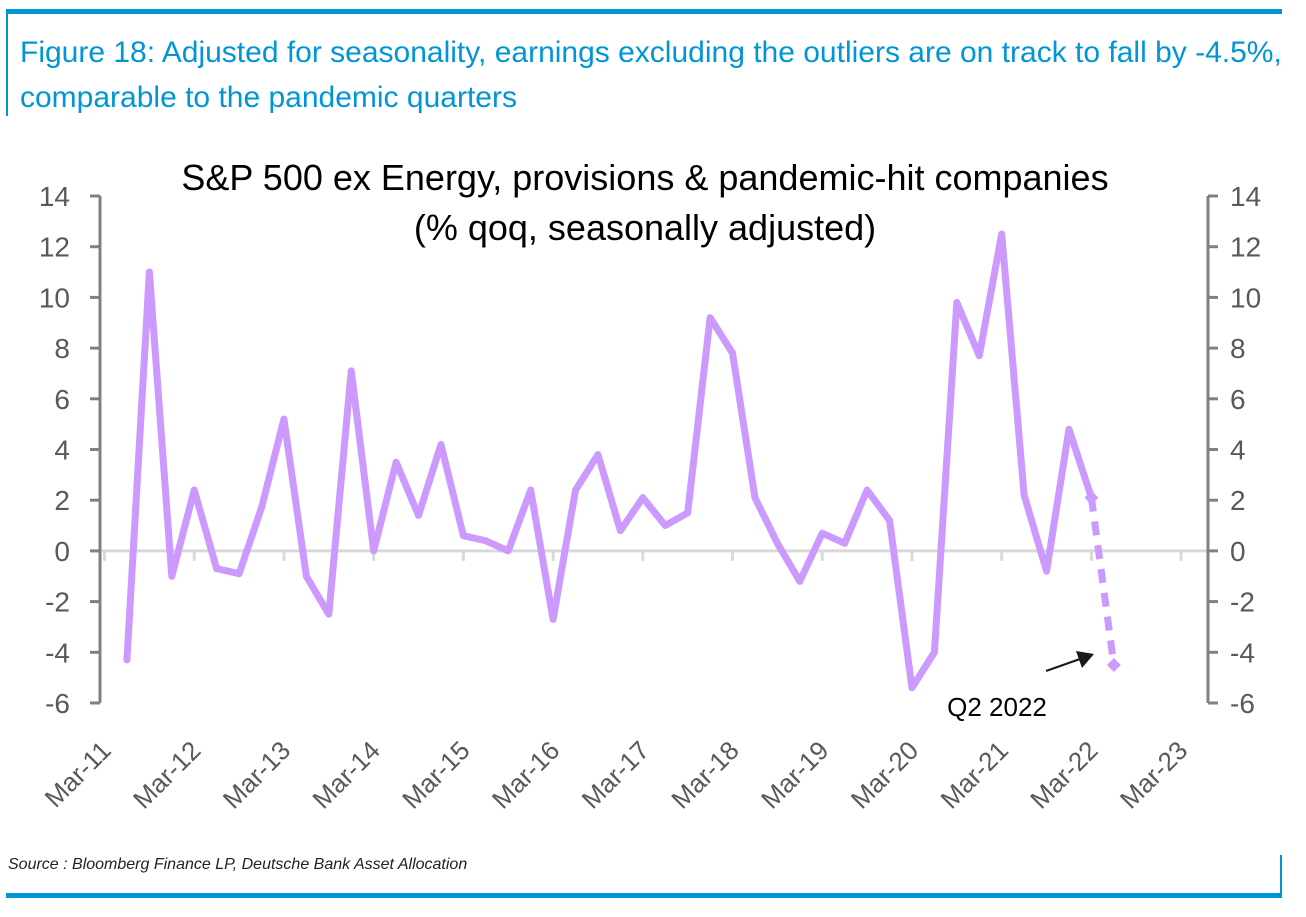 Image resolution: width=1306 pixels, height=917 pixels. Describe the element at coordinates (1242, 602) in the screenshot. I see `right-y-tick-label: -2` at that location.